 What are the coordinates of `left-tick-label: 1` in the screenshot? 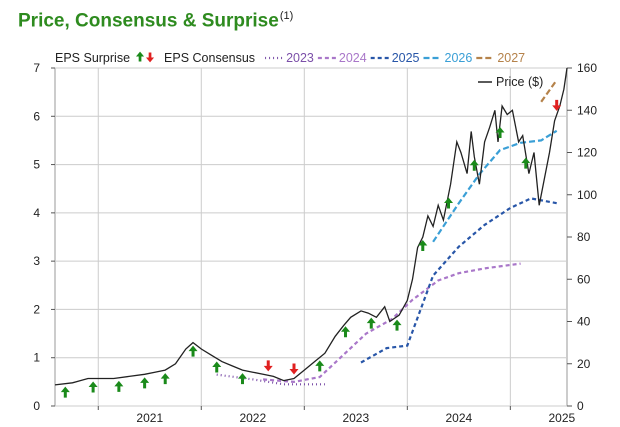 It's located at (36, 358).